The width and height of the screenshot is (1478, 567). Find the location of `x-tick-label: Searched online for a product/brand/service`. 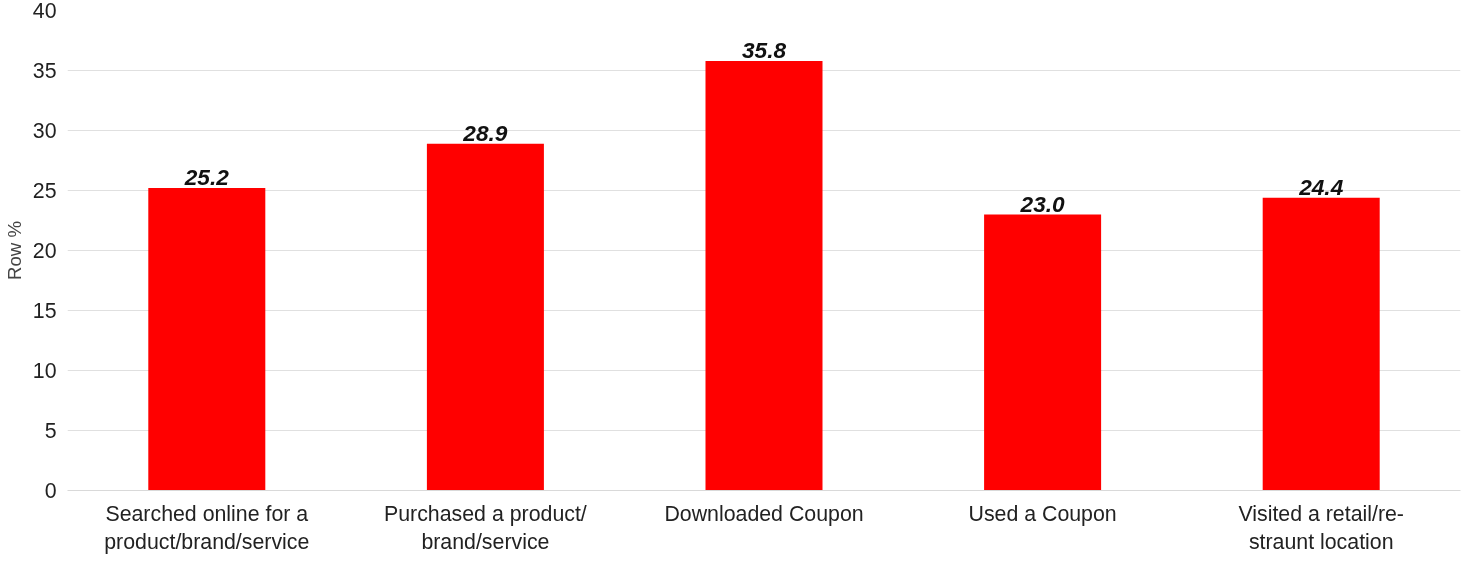

x-tick-label: Searched online for a product/brand/service is located at coordinates (207, 528).